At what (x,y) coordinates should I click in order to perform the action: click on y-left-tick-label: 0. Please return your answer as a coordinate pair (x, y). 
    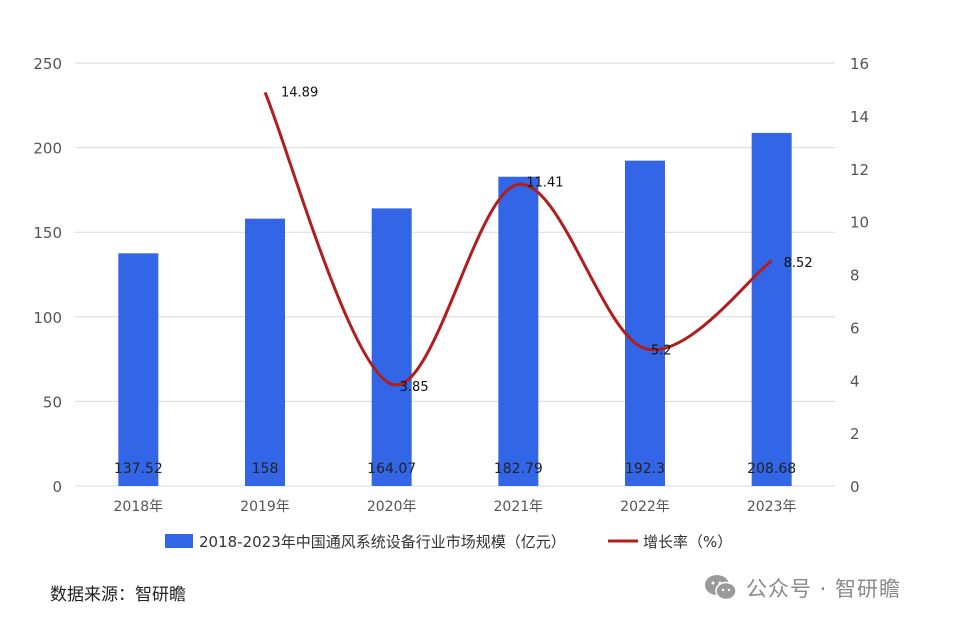
    Looking at the image, I should click on (57, 487).